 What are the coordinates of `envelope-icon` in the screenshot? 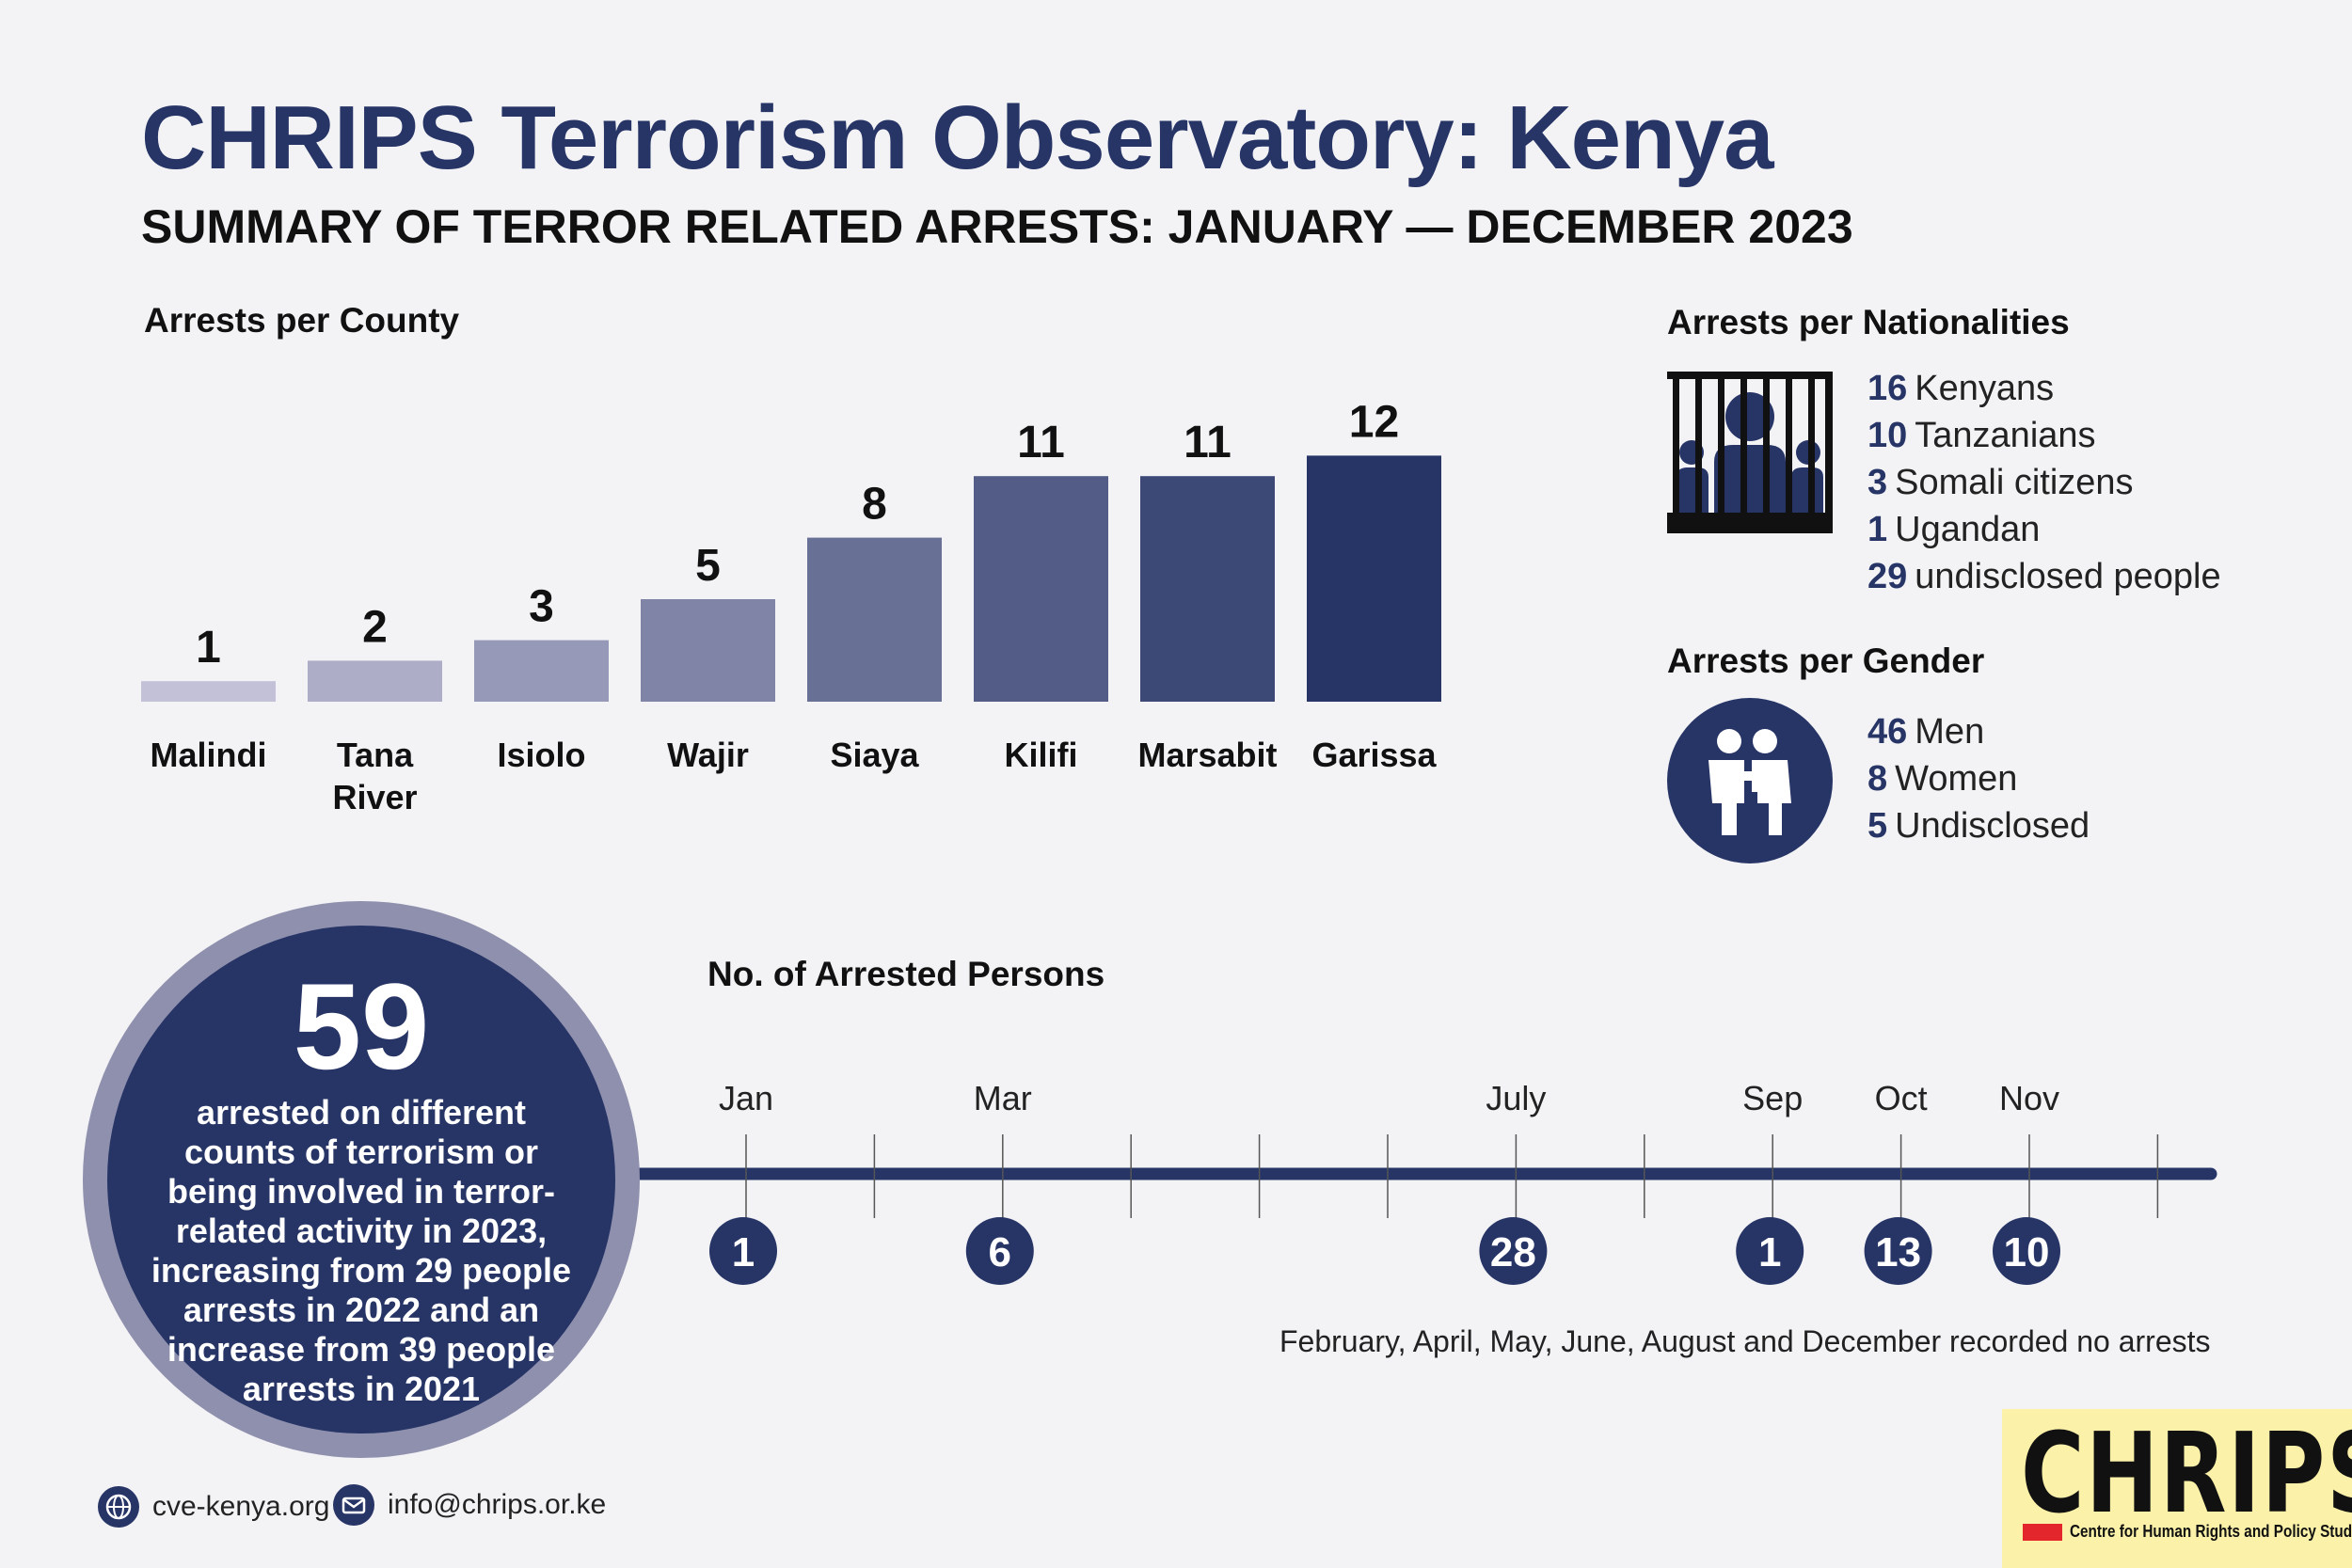 It's located at (353, 1505).